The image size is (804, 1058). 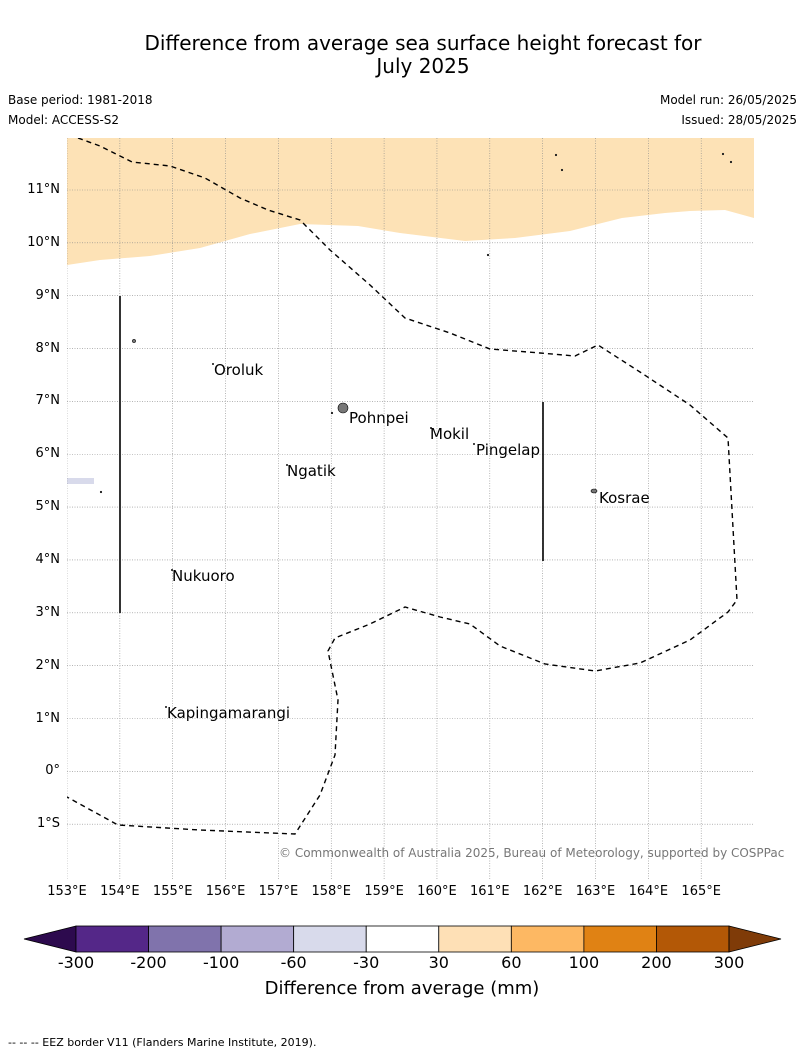 I want to click on negative-anomaly-patch, so click(x=80, y=481).